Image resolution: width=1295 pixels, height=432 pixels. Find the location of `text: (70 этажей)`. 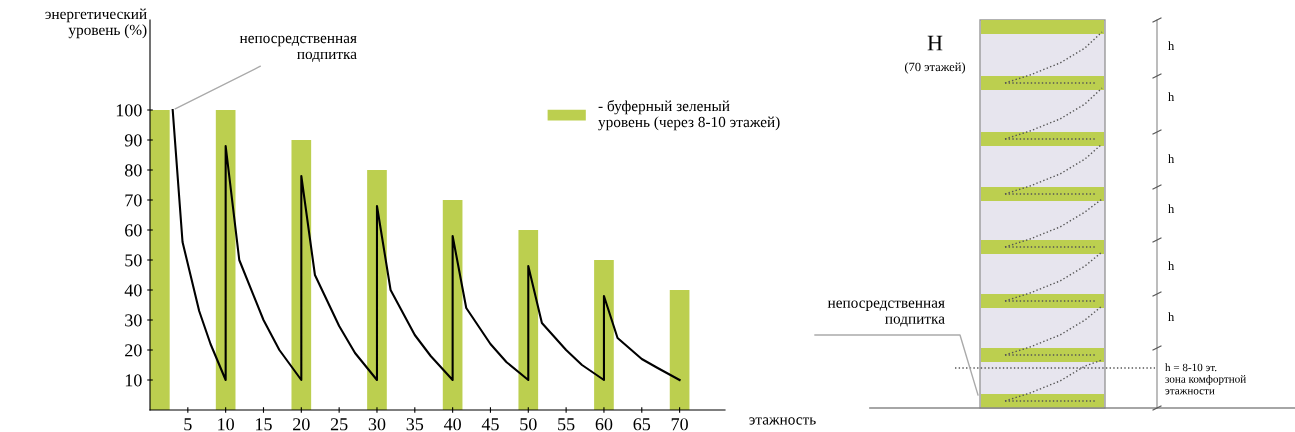

text: (70 этажей) is located at coordinates (935, 68).